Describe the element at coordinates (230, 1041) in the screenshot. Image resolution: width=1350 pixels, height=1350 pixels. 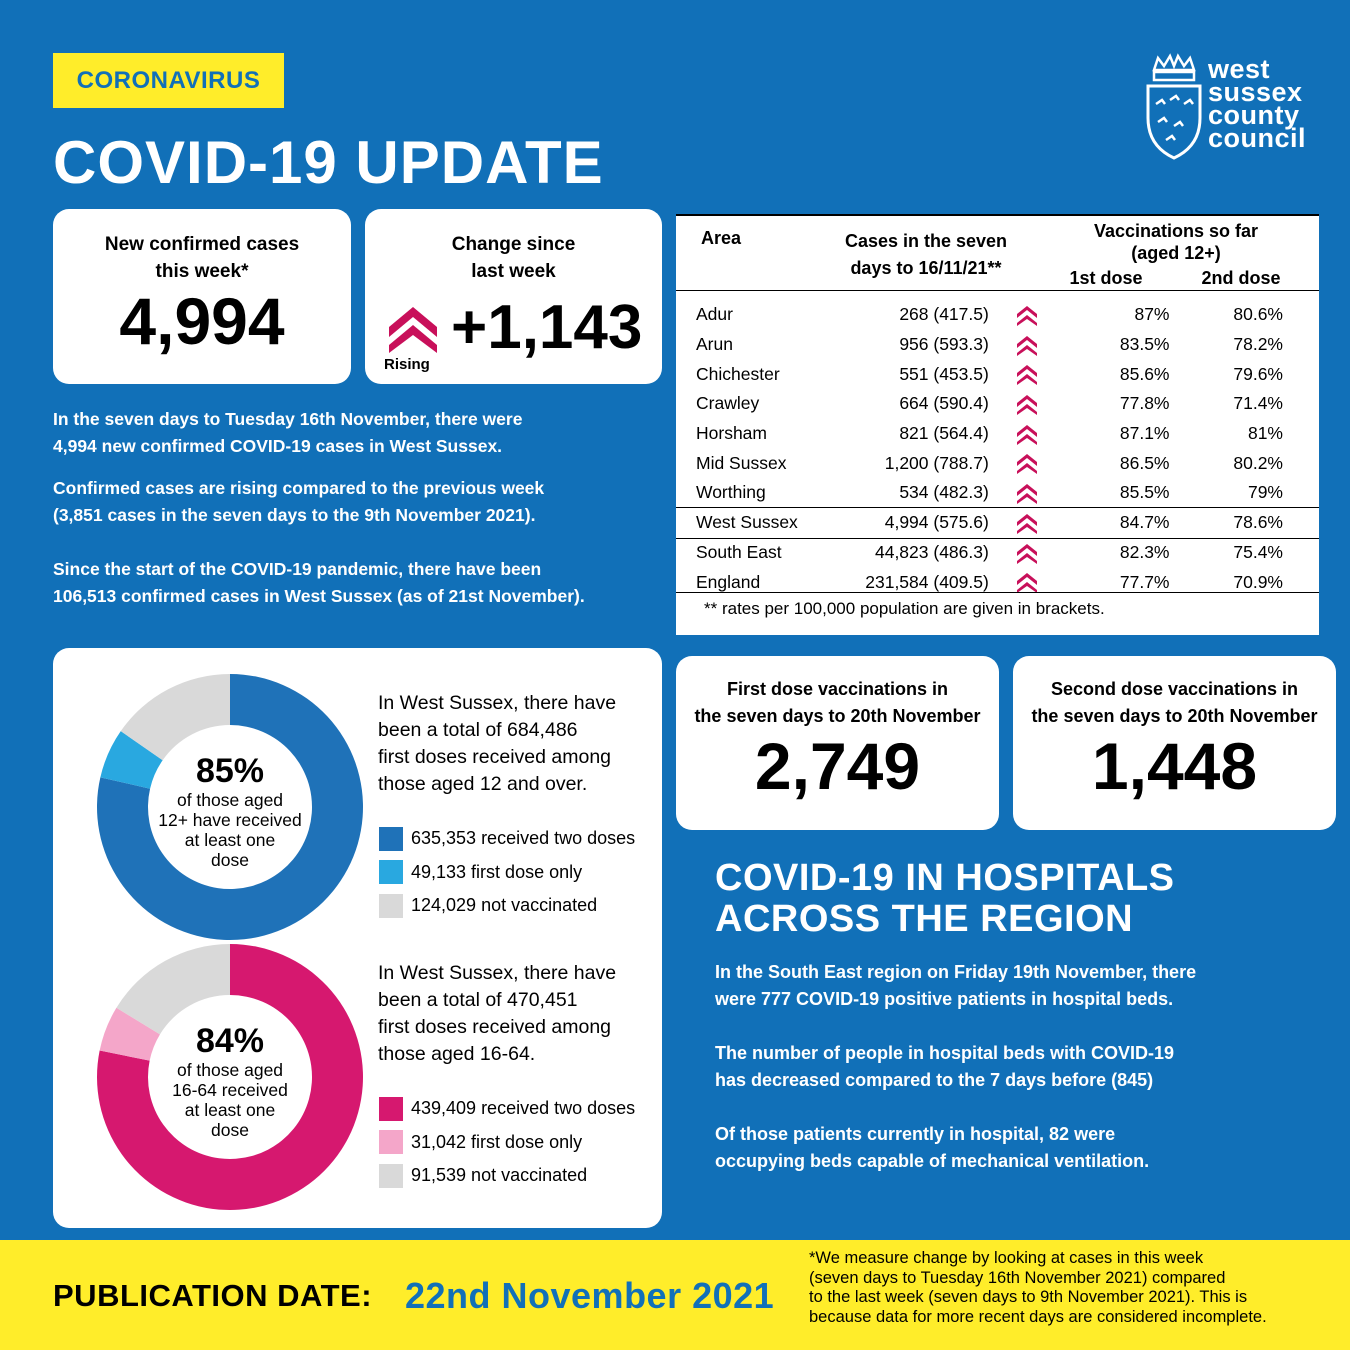
I see `donut2-pct: 84%` at that location.